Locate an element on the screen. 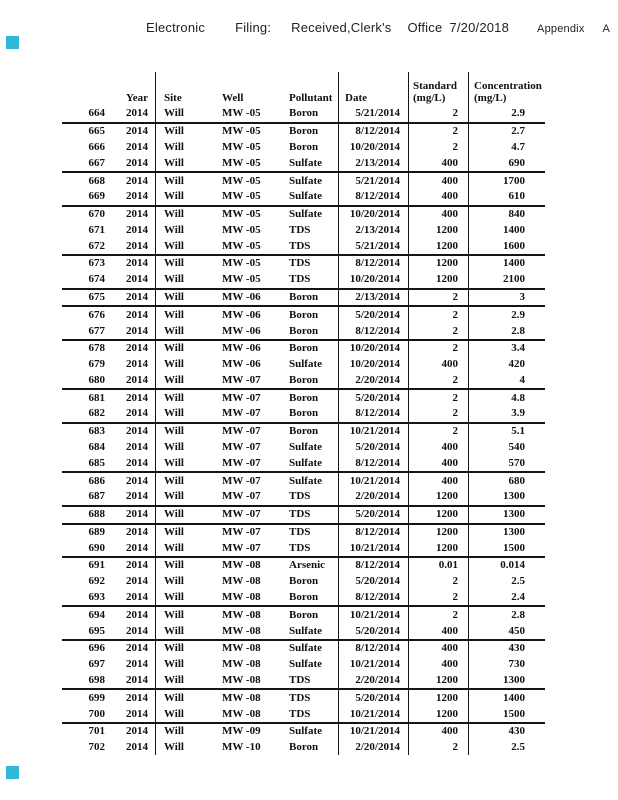  cell-num: 687 is located at coordinates (97, 496).